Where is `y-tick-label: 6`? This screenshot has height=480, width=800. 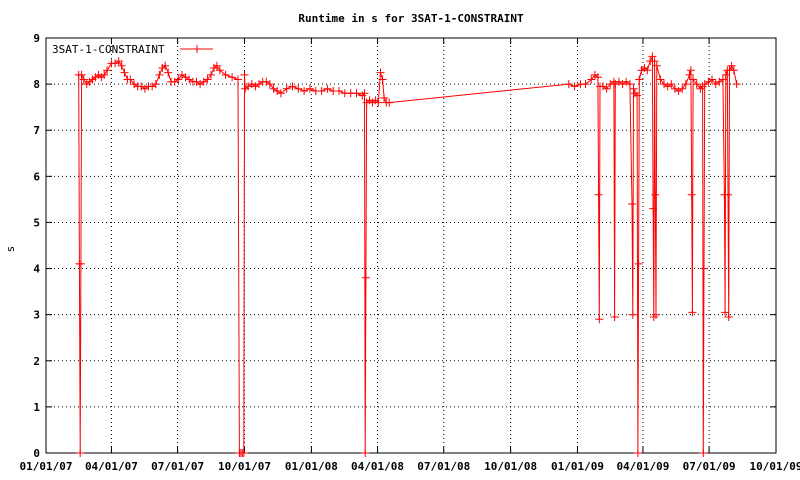
y-tick-label: 6 is located at coordinates (36, 176).